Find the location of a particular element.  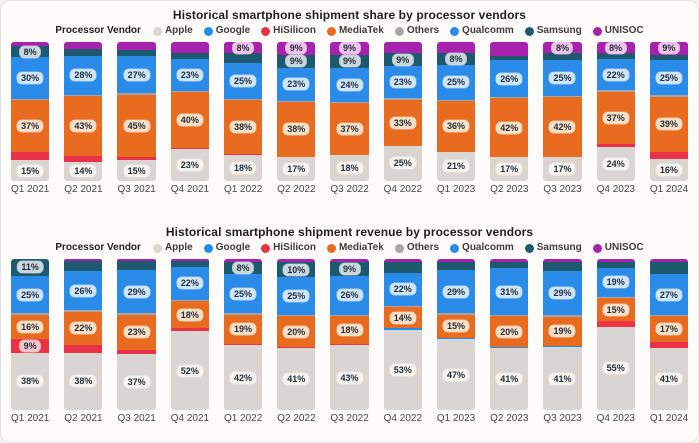

stacked-bar-q2-2023: 41% 20% 31% is located at coordinates (509, 334).